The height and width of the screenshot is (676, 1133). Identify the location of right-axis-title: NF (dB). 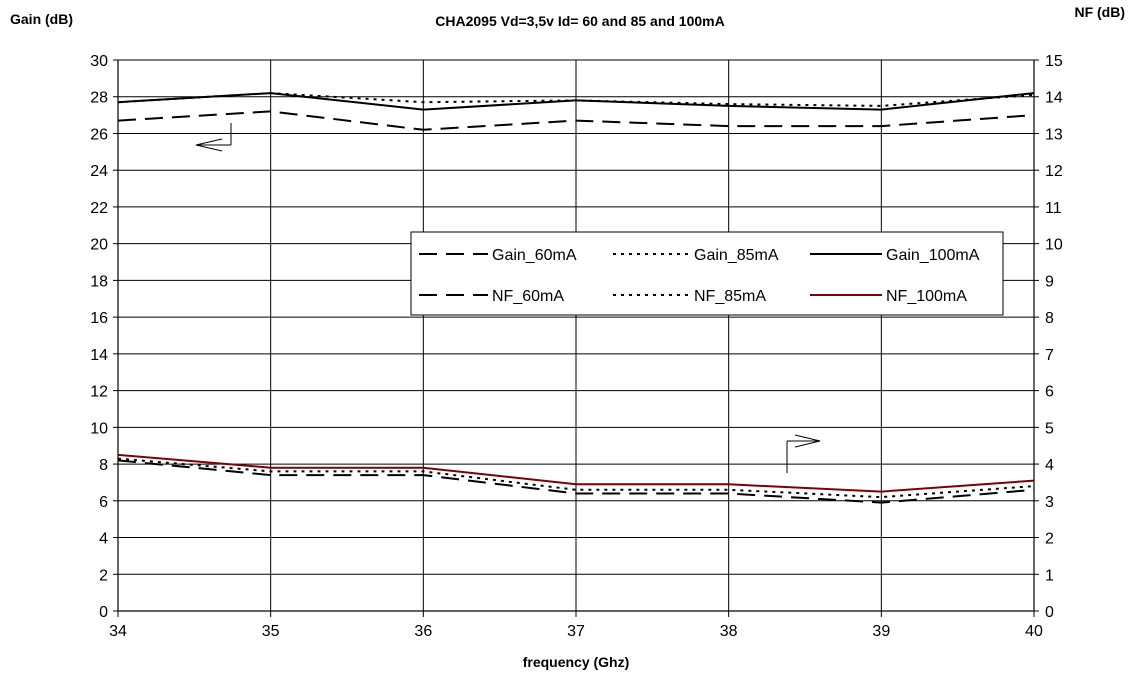
(1099, 12).